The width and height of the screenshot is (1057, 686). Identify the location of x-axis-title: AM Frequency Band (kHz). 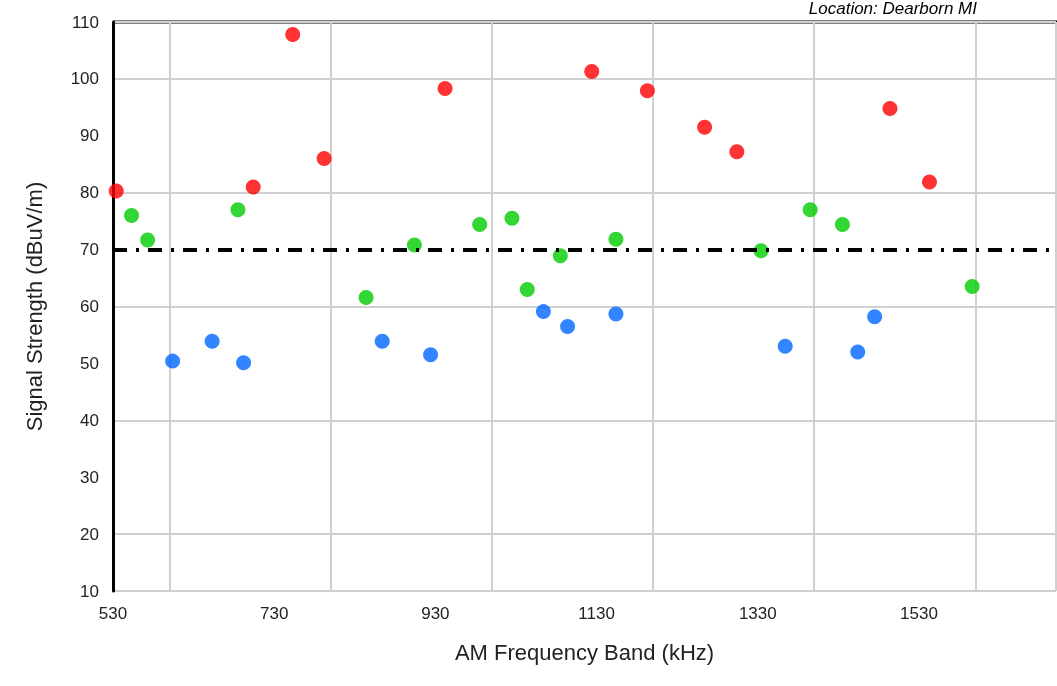
(584, 652).